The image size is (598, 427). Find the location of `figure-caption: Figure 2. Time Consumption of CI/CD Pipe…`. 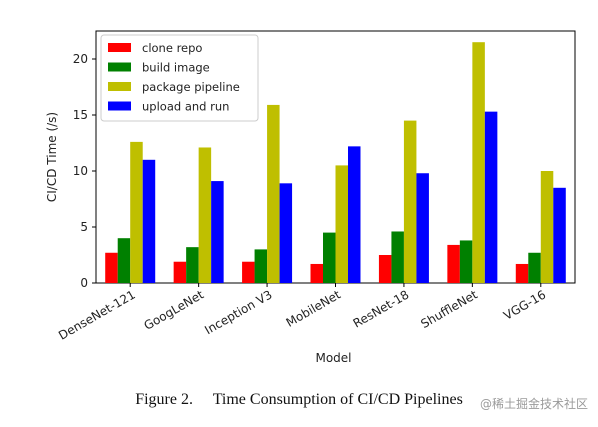

figure-caption: Figure 2. Time Consumption of CI/CD Pipe… is located at coordinates (299, 399).